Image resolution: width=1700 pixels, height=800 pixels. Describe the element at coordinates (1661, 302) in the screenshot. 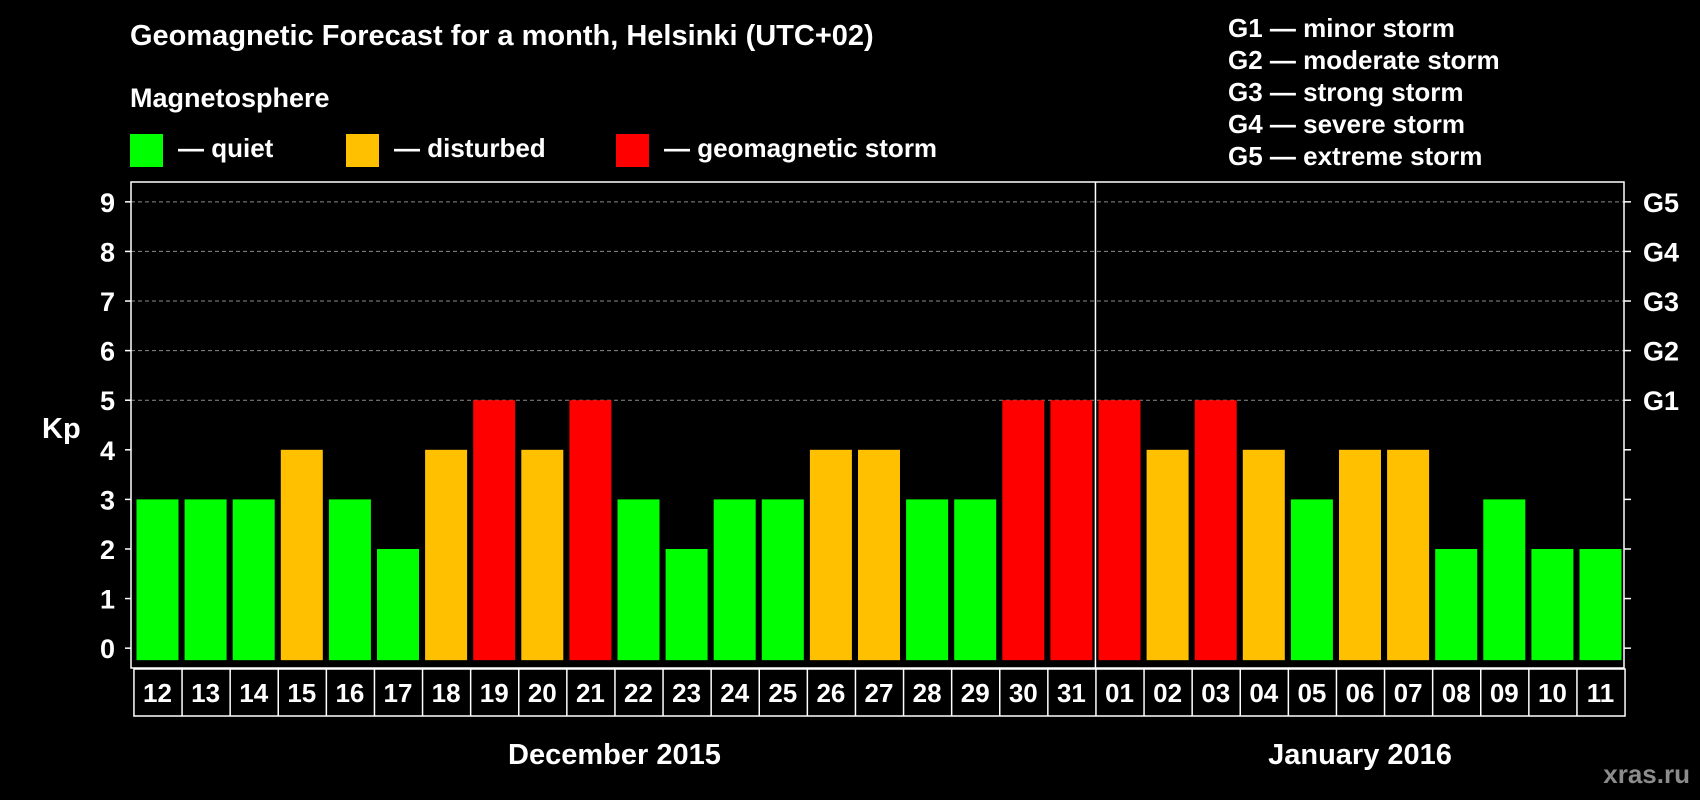

I see `g-axis-label-g3: G3` at that location.